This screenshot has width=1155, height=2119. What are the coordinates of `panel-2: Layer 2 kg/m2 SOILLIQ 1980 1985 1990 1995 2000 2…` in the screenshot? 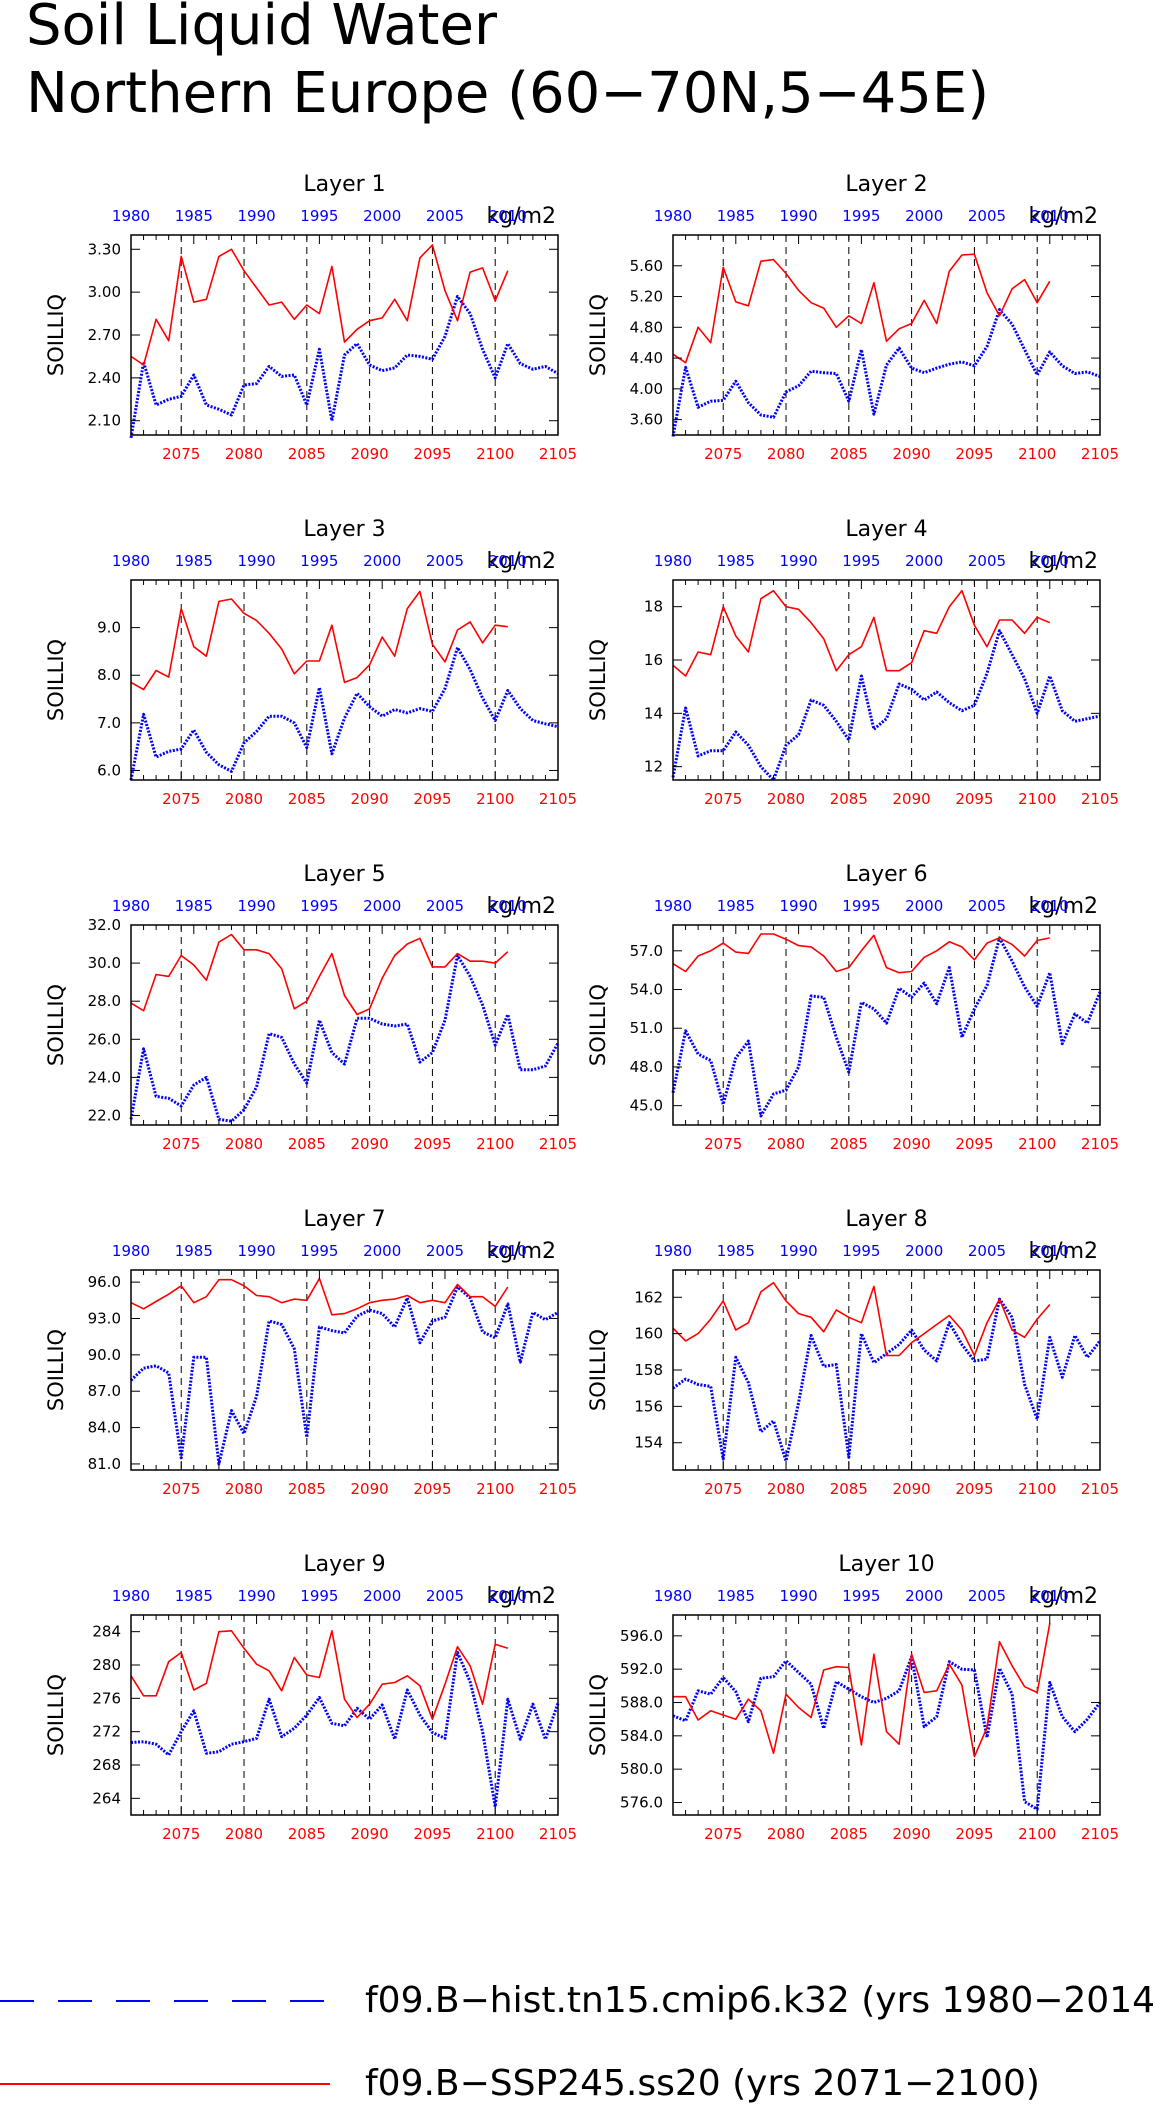 It's located at (852, 317).